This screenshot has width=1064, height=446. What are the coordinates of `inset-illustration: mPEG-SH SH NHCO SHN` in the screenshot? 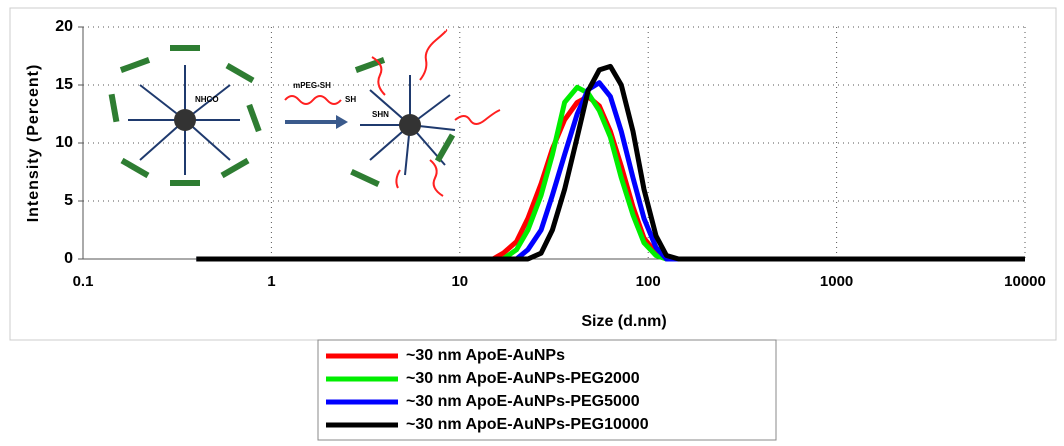 It's located at (304, 113).